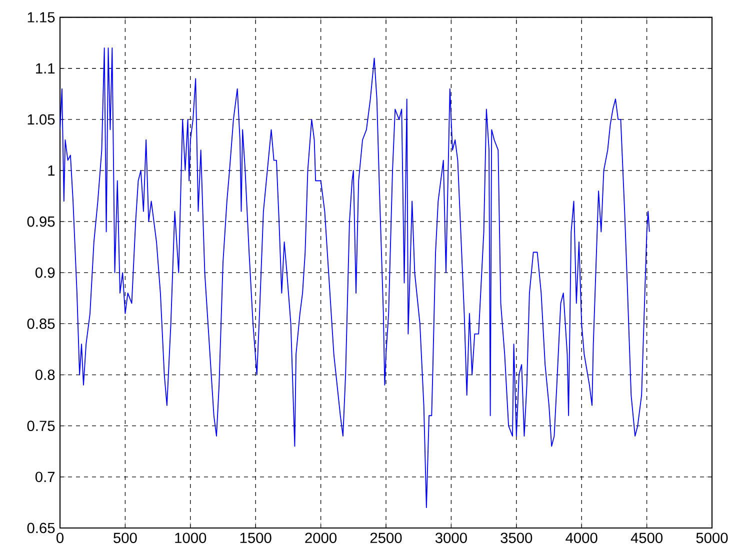  What do you see at coordinates (582, 538) in the screenshot?
I see `x-tick-label: 4000` at bounding box center [582, 538].